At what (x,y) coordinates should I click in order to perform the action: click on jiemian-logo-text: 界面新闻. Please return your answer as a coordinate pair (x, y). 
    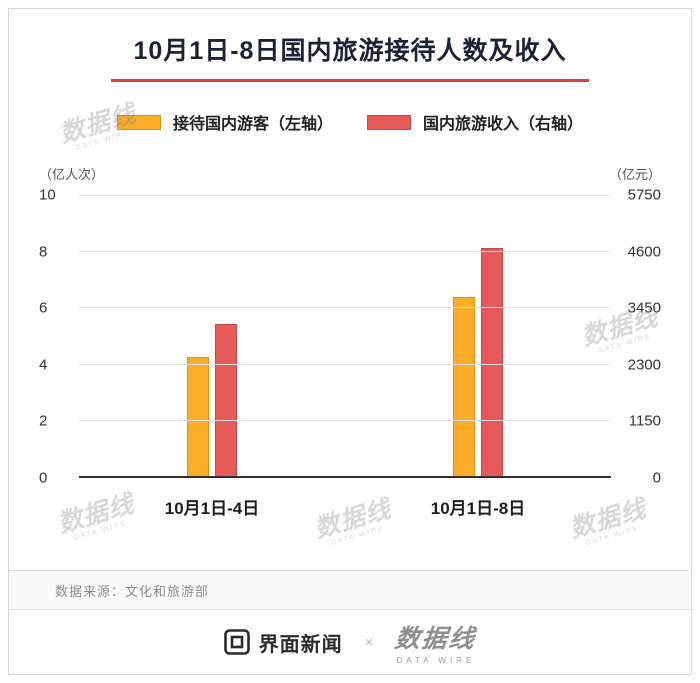
    Looking at the image, I should click on (300, 644).